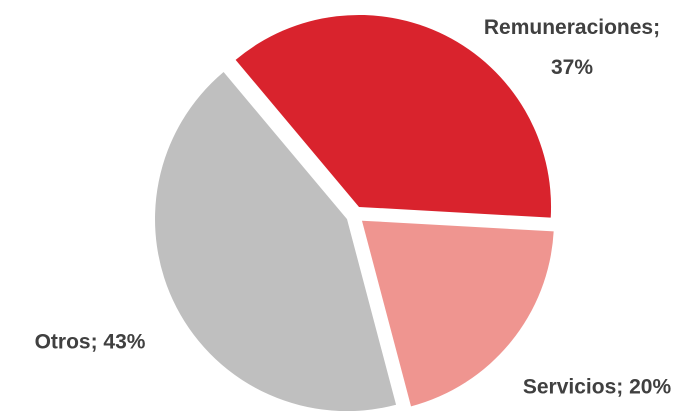 The height and width of the screenshot is (416, 695). I want to click on data-label-line: Remuneraciones;, so click(572, 27).